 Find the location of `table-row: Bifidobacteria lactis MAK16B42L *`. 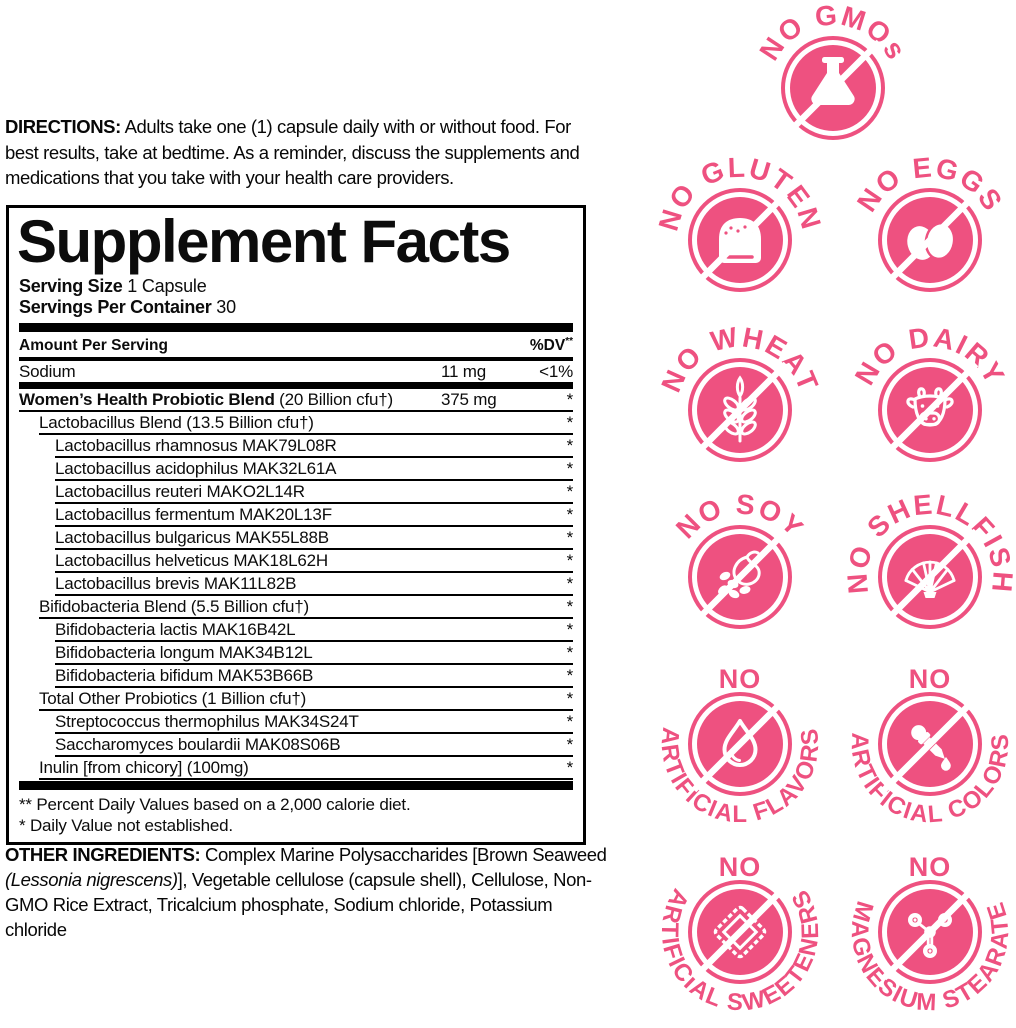

table-row: Bifidobacteria lactis MAK16B42L * is located at coordinates (314, 631).